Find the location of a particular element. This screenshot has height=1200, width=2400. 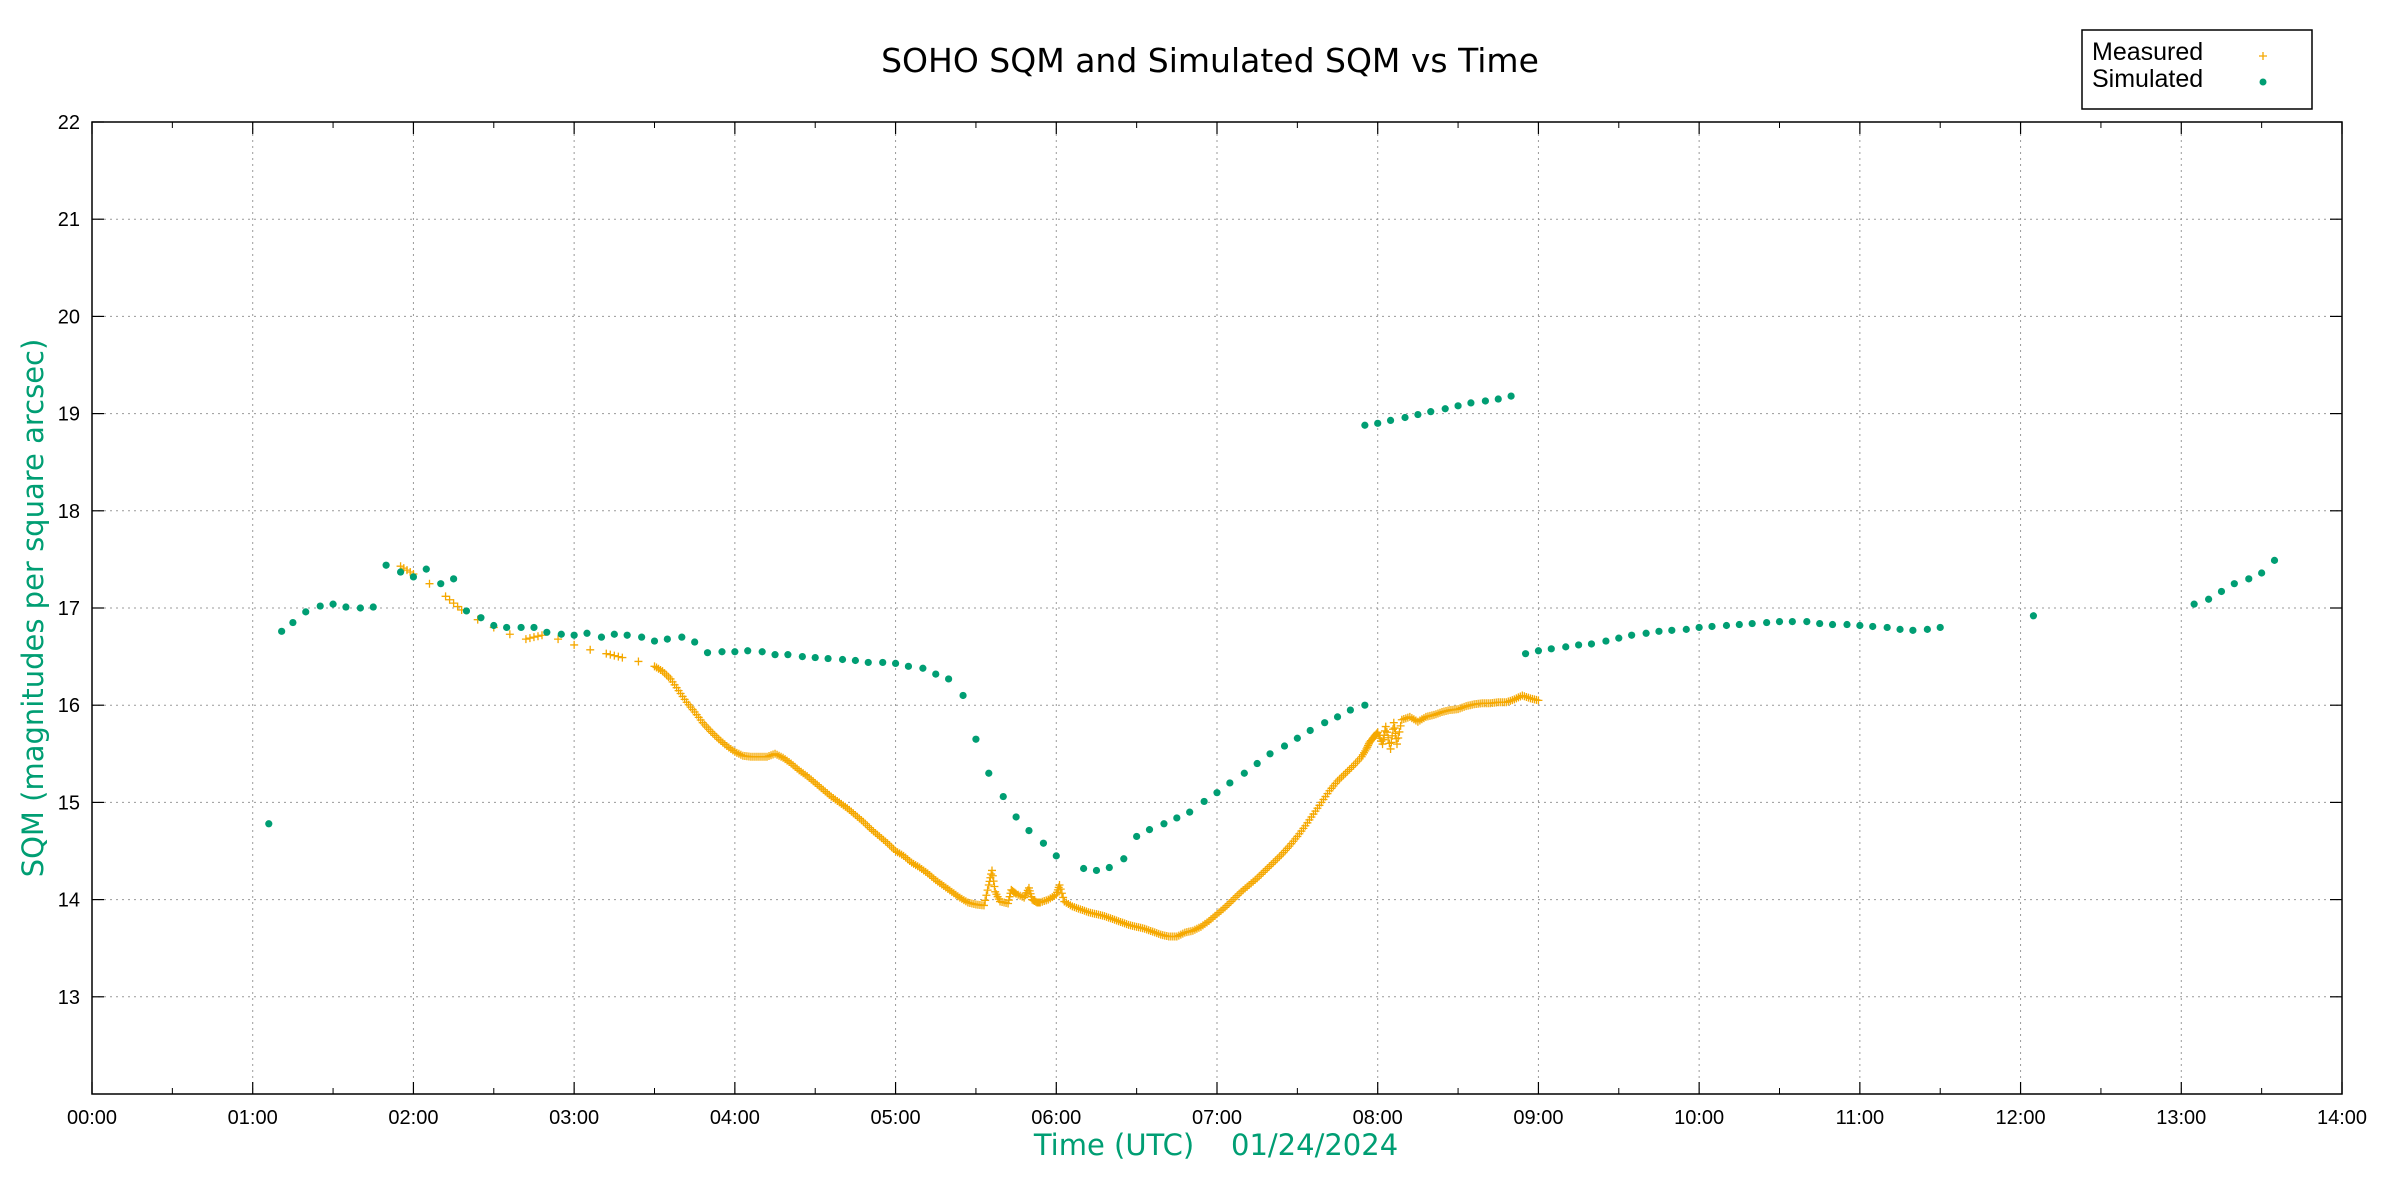

x-tick-label: 14:00 is located at coordinates (2342, 1118).